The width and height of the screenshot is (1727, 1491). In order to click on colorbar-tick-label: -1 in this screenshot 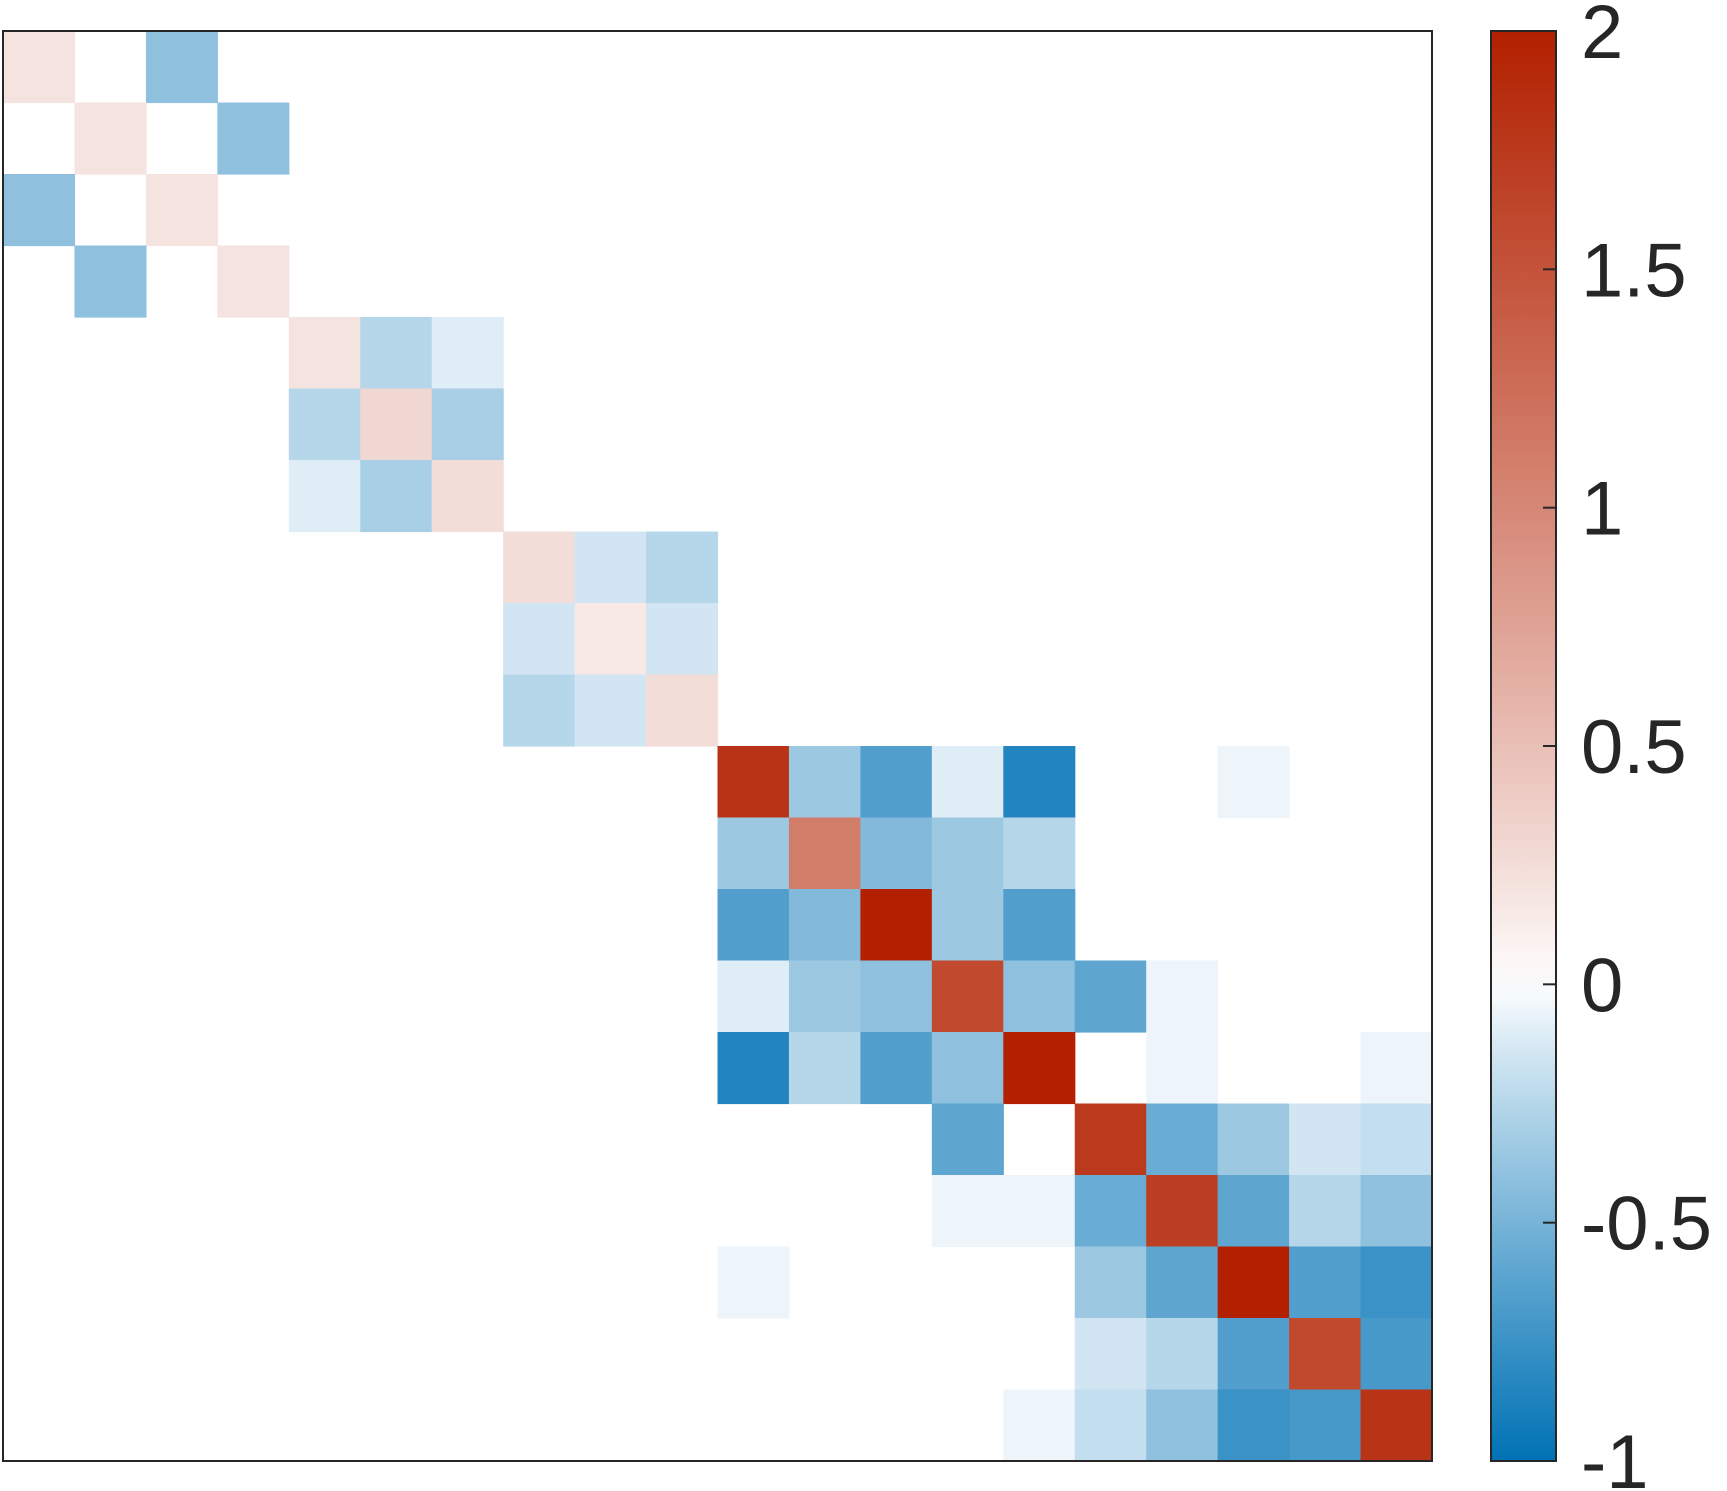, I will do `click(1615, 1455)`.